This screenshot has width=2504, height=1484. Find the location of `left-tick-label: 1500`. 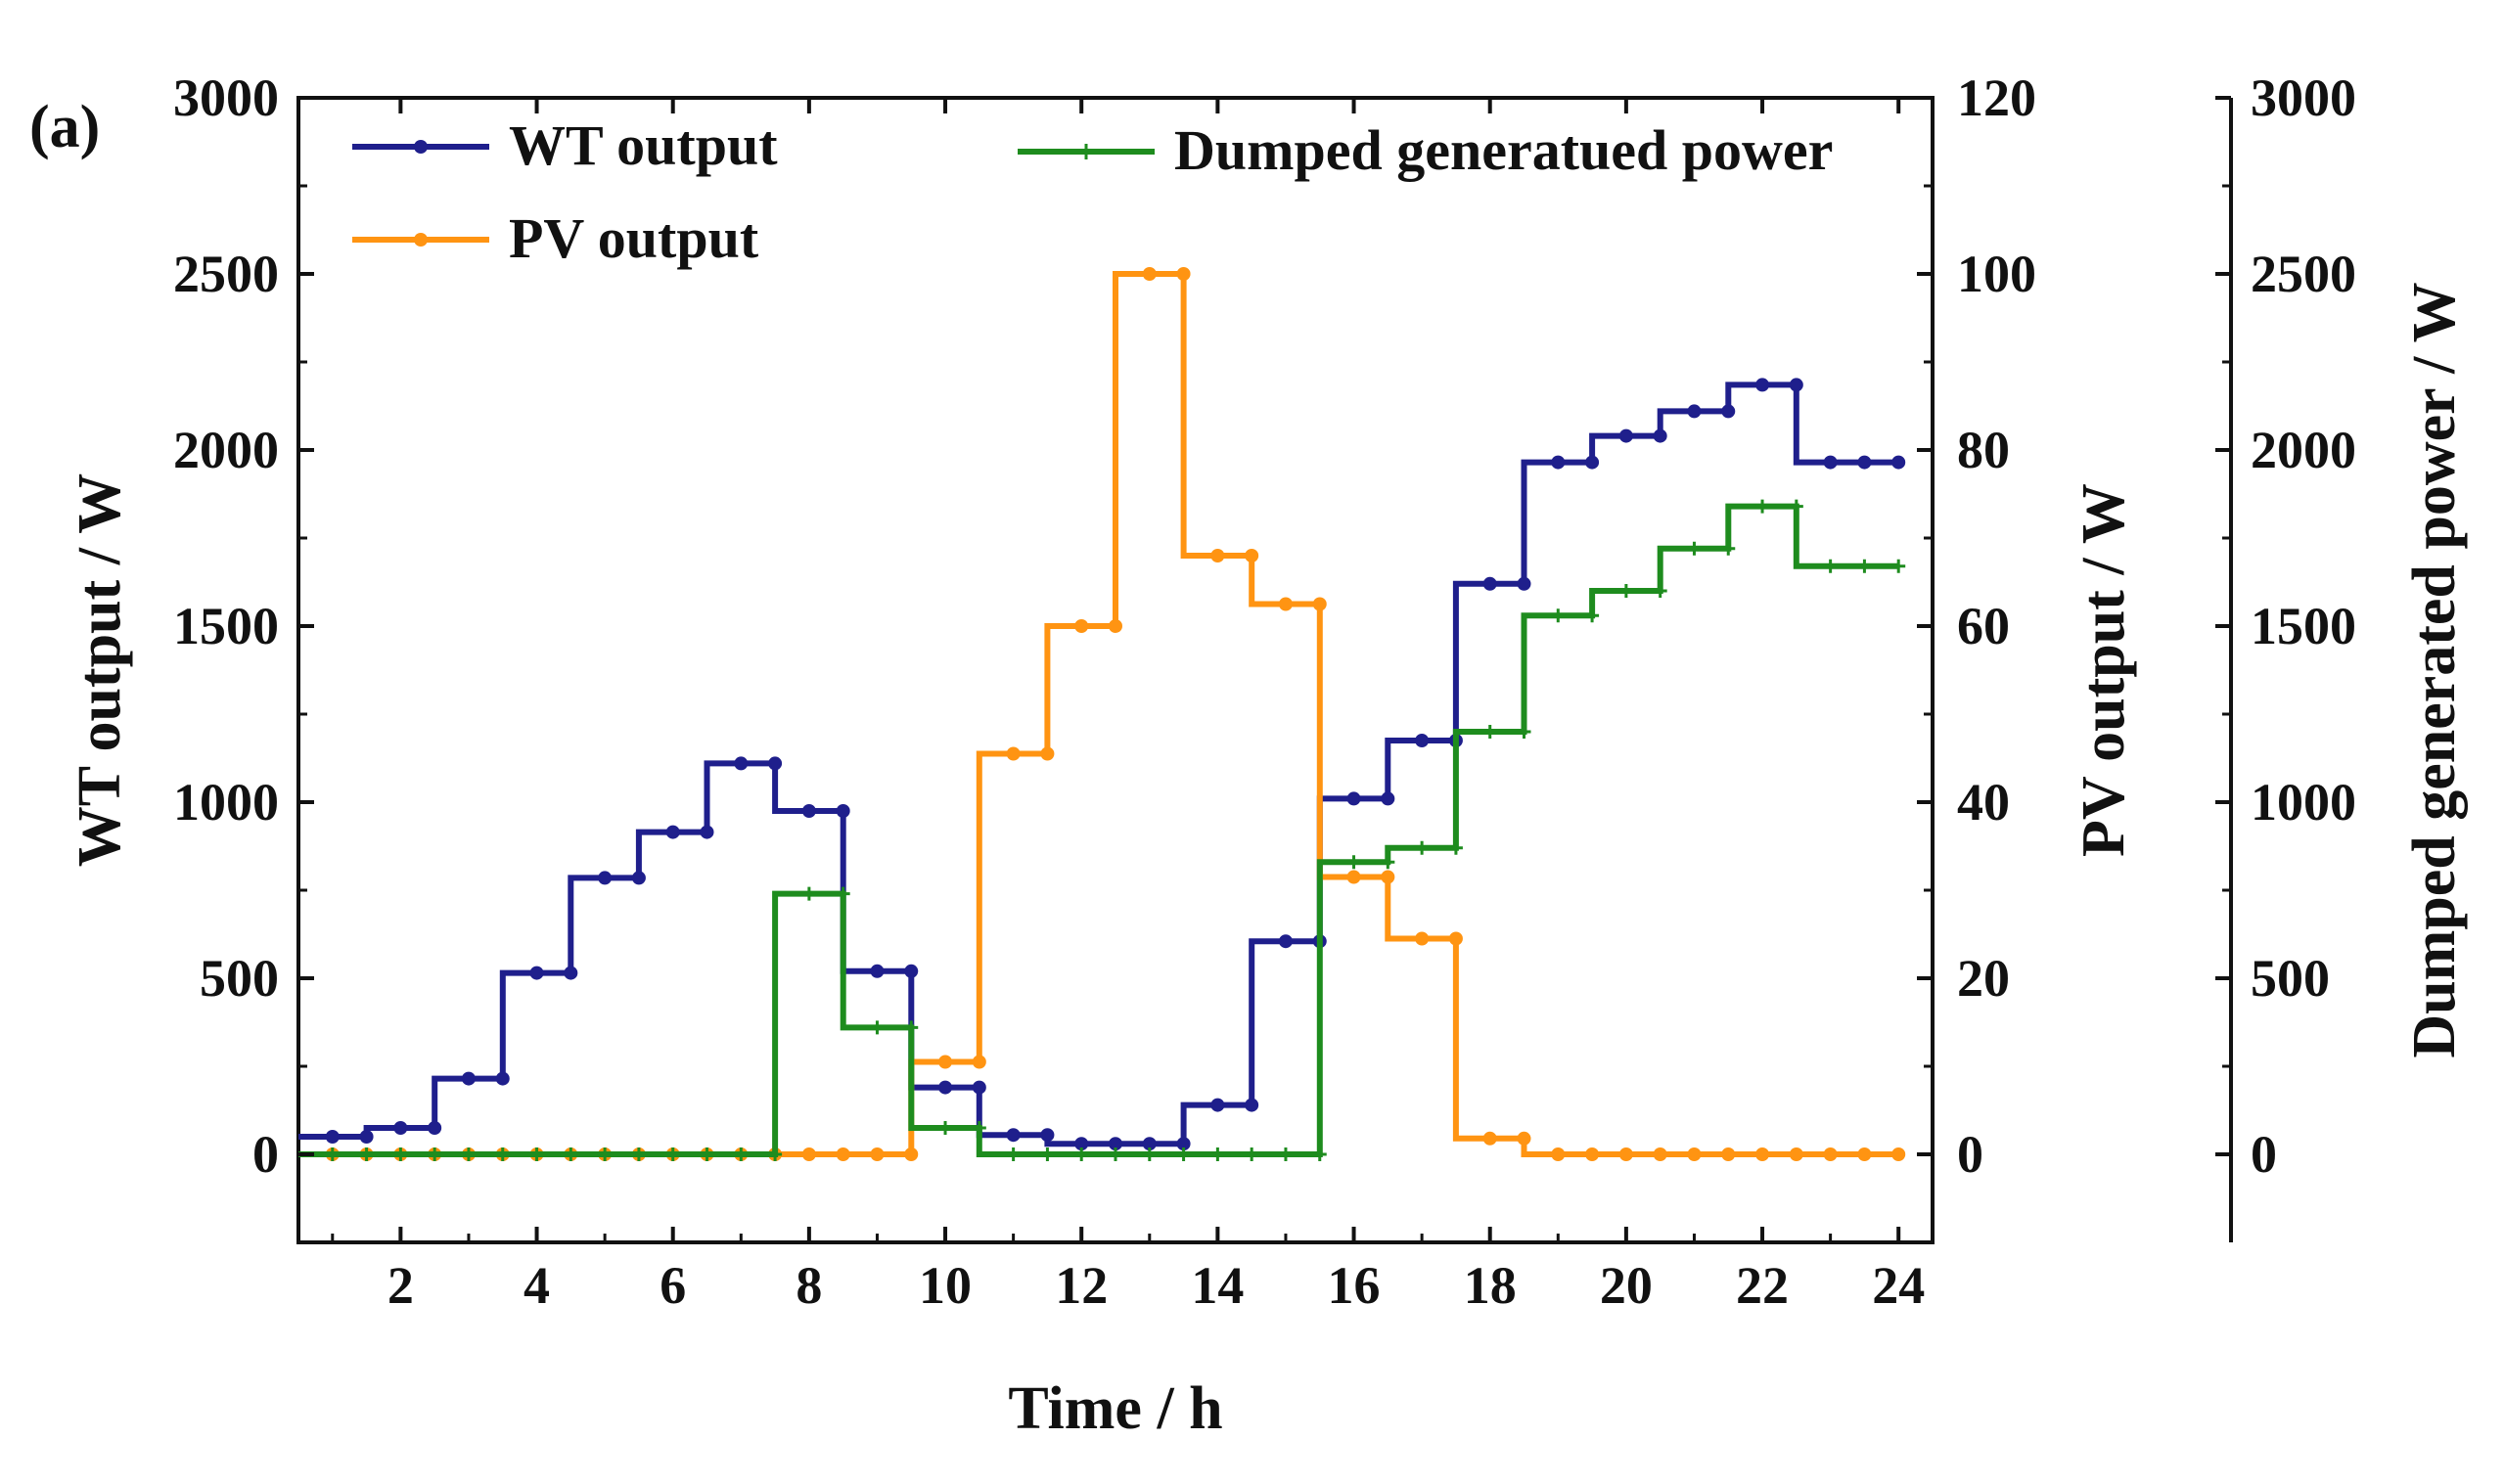

left-tick-label: 1500 is located at coordinates (226, 626).